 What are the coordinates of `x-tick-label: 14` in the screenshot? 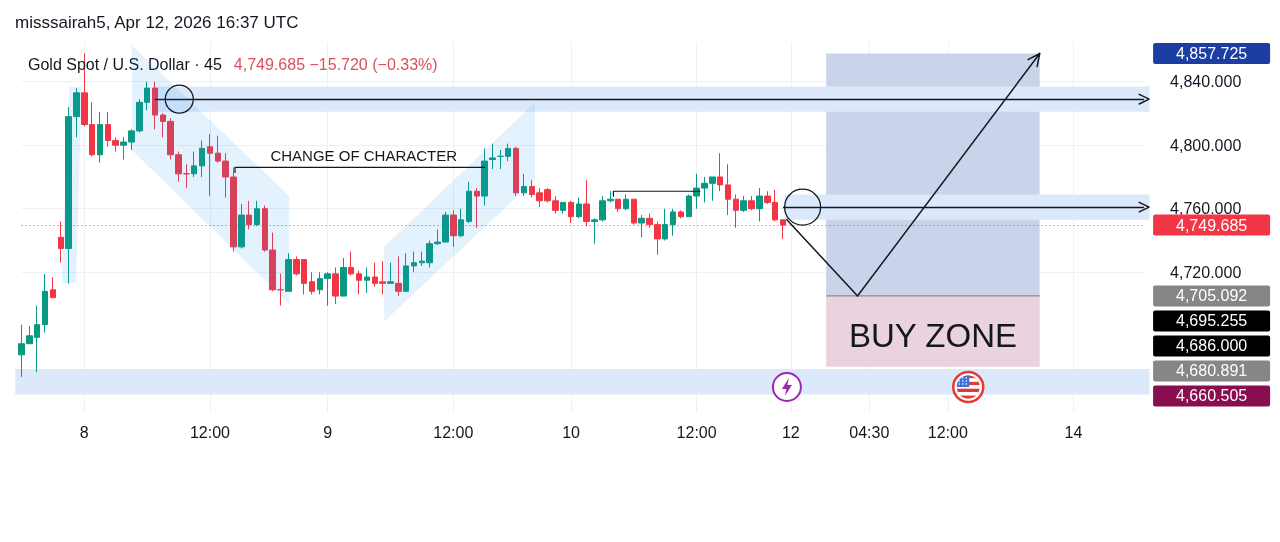 It's located at (1073, 432).